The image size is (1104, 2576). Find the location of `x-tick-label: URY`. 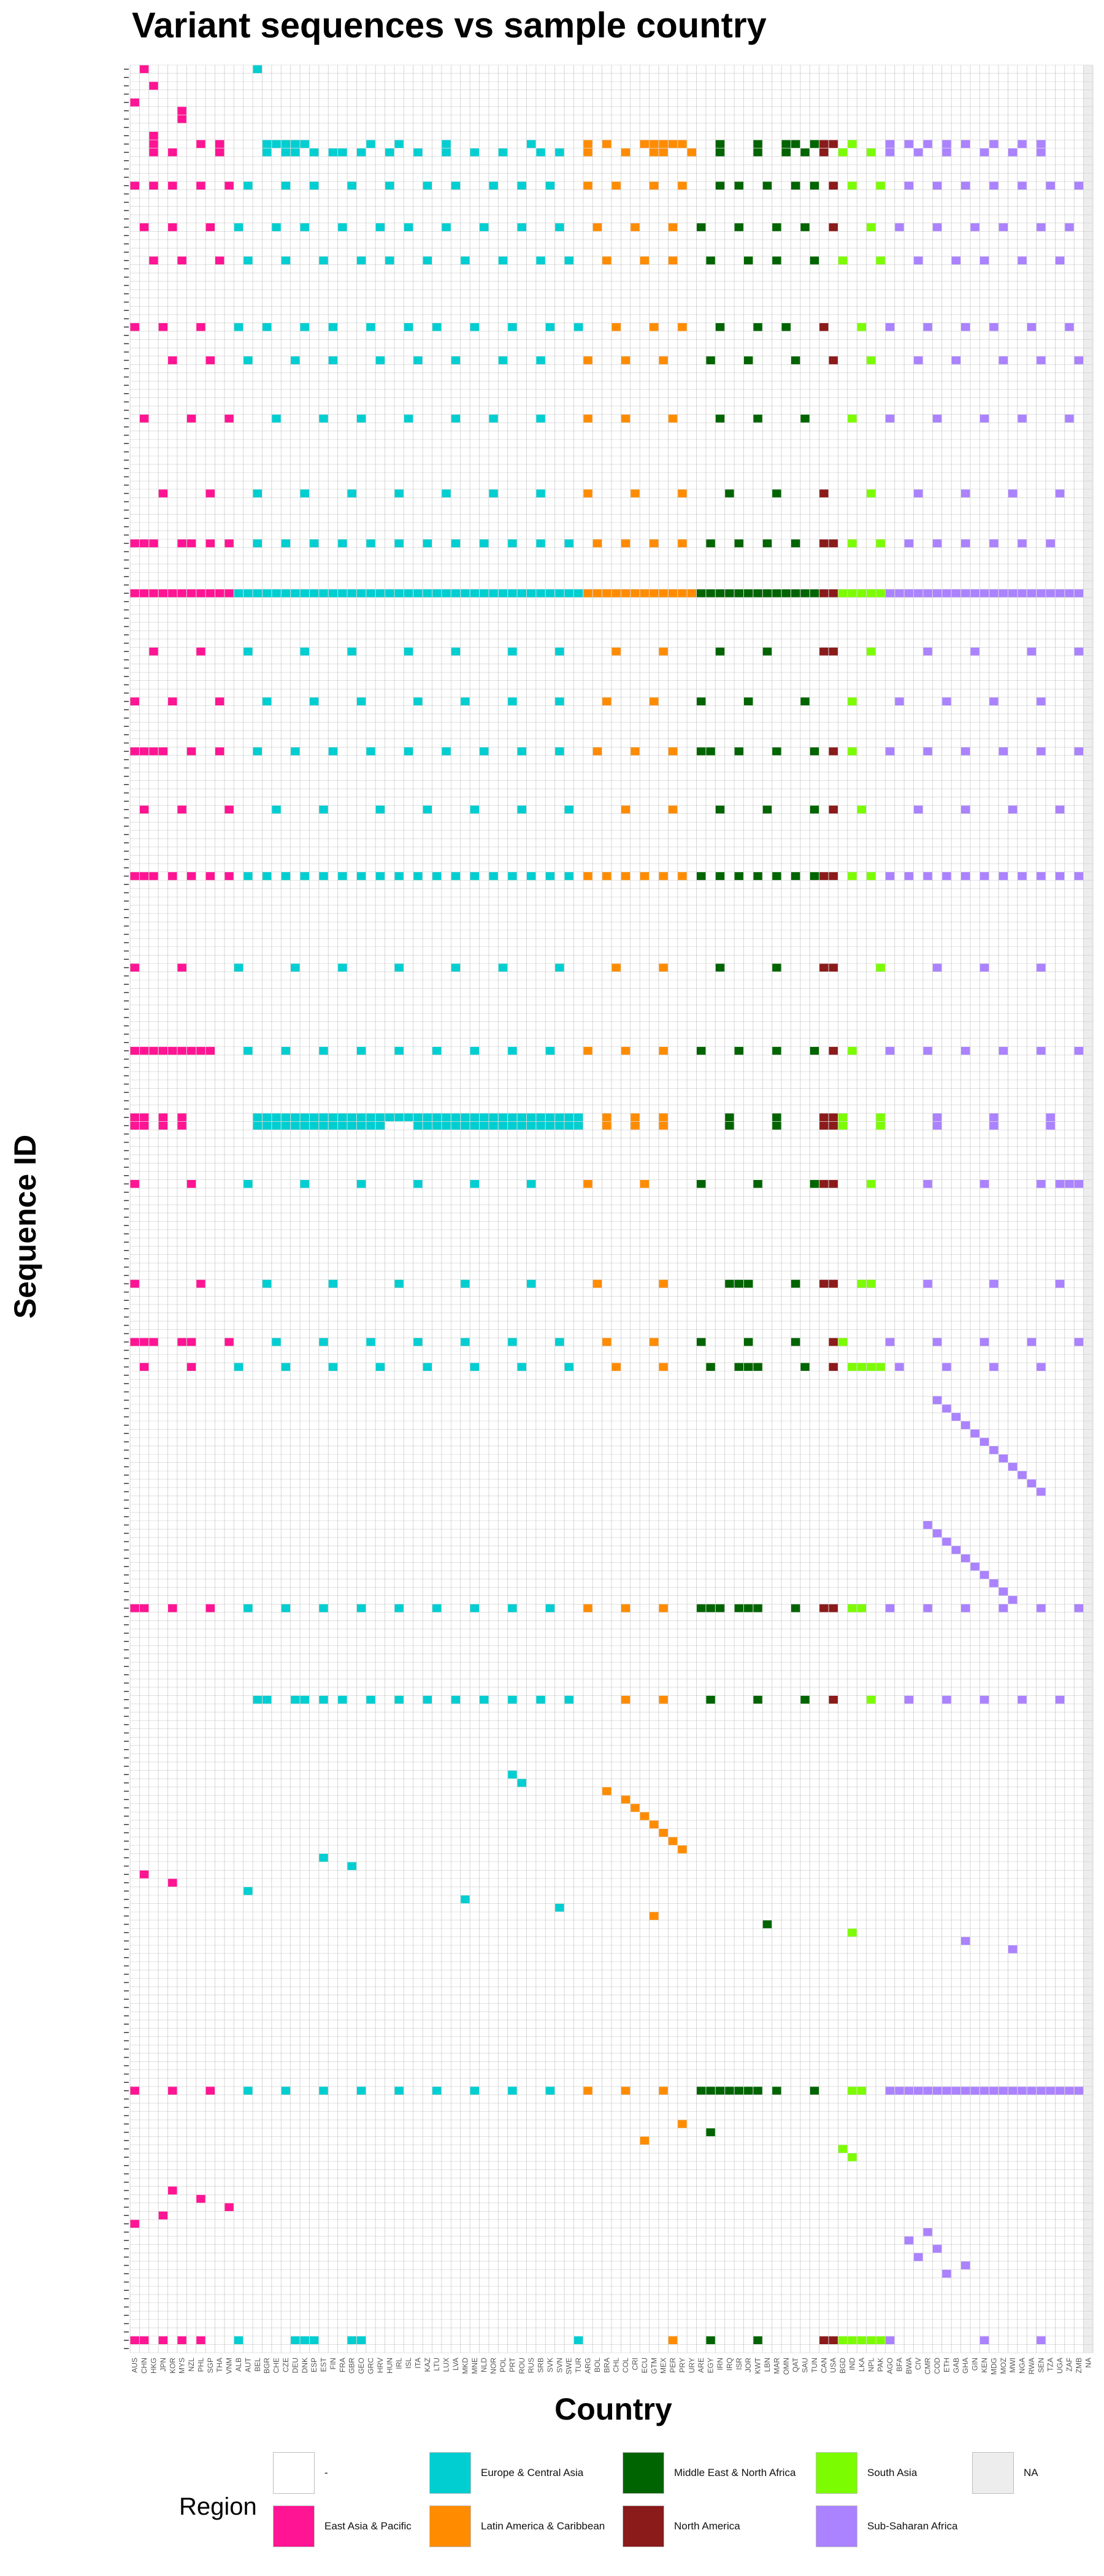

x-tick-label: URY is located at coordinates (692, 2365).